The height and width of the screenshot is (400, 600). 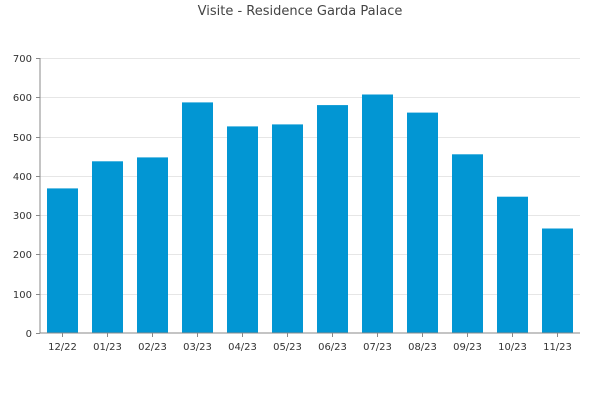 I want to click on x-tick-label: 06/23, so click(x=332, y=347).